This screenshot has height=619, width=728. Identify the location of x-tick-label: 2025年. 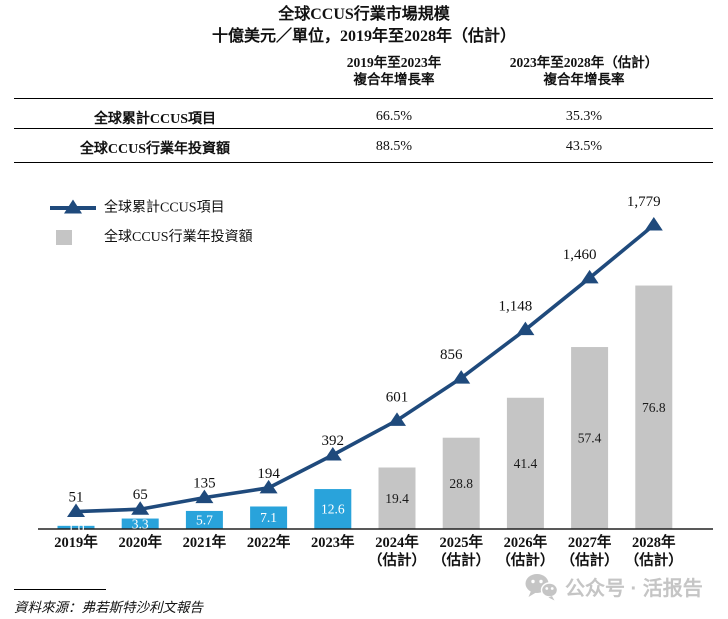
(461, 542).